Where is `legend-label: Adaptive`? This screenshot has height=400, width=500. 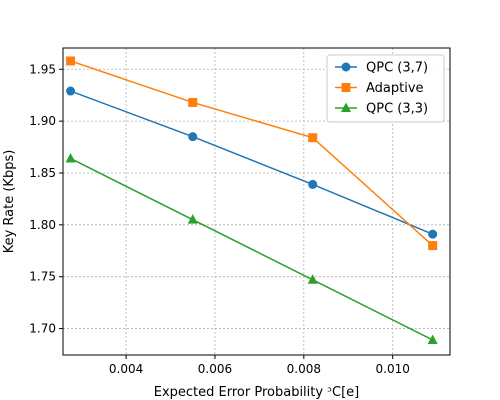
legend-label: Adaptive is located at coordinates (395, 88).